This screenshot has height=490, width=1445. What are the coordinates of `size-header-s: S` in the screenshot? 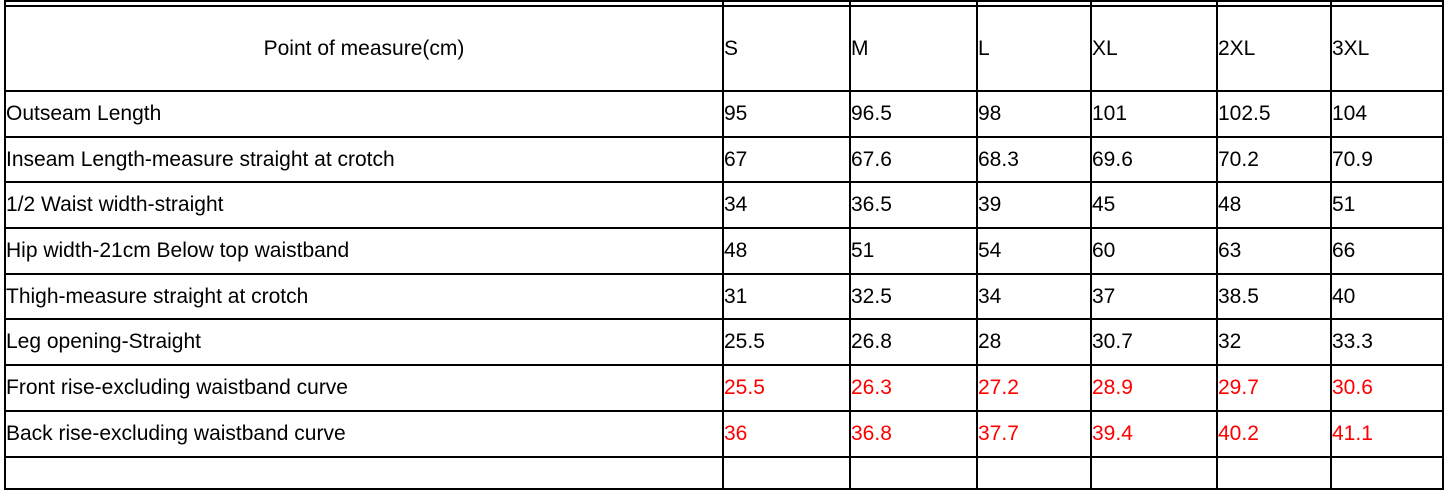 It's located at (786, 48).